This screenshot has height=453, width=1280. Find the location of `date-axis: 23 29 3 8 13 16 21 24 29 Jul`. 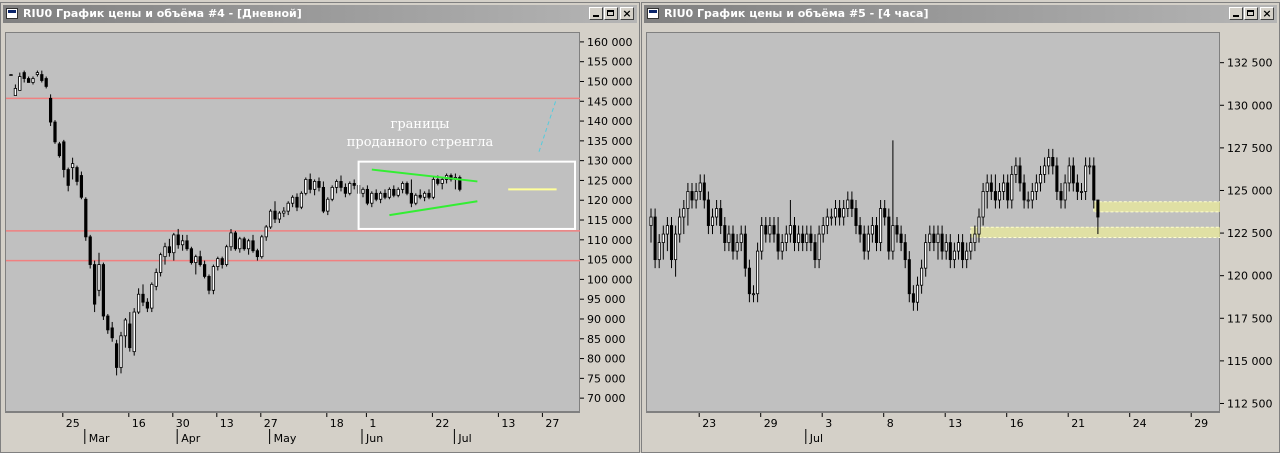

date-axis: 23 29 3 8 13 16 21 24 29 Jul is located at coordinates (933, 428).